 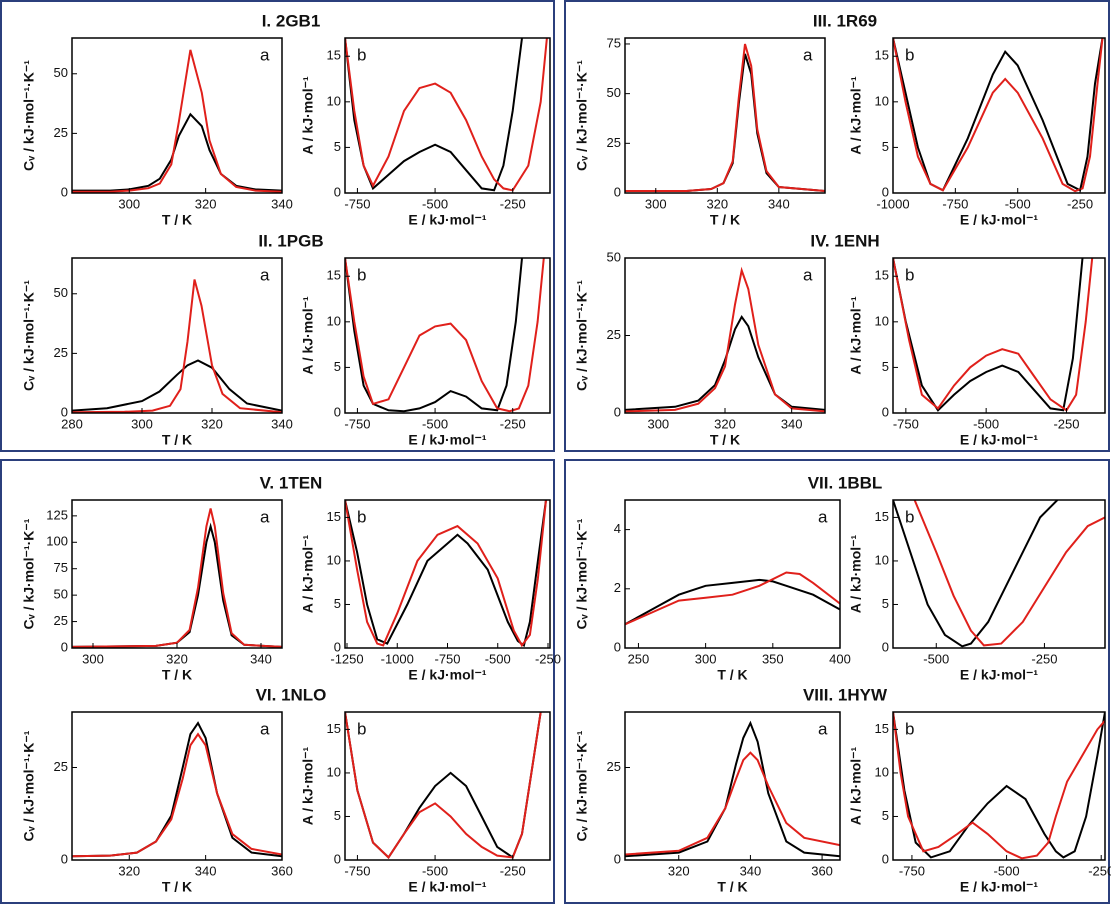 What do you see at coordinates (617, 528) in the screenshot?
I see `y-tick-label: 4` at bounding box center [617, 528].